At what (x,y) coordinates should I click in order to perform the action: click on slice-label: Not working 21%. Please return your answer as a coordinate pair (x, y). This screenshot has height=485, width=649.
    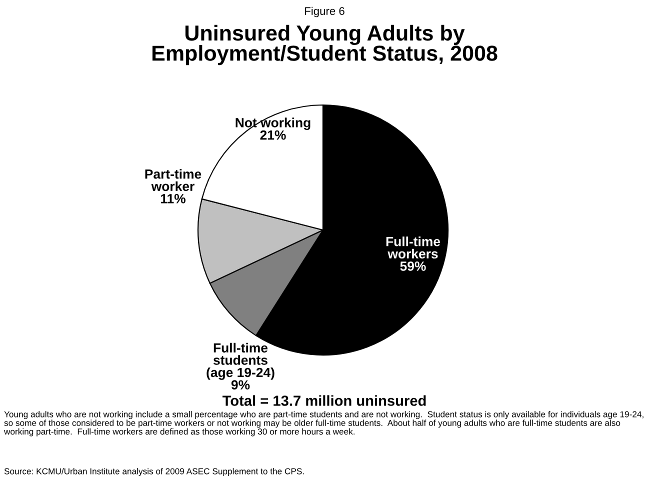
    Looking at the image, I should click on (273, 129).